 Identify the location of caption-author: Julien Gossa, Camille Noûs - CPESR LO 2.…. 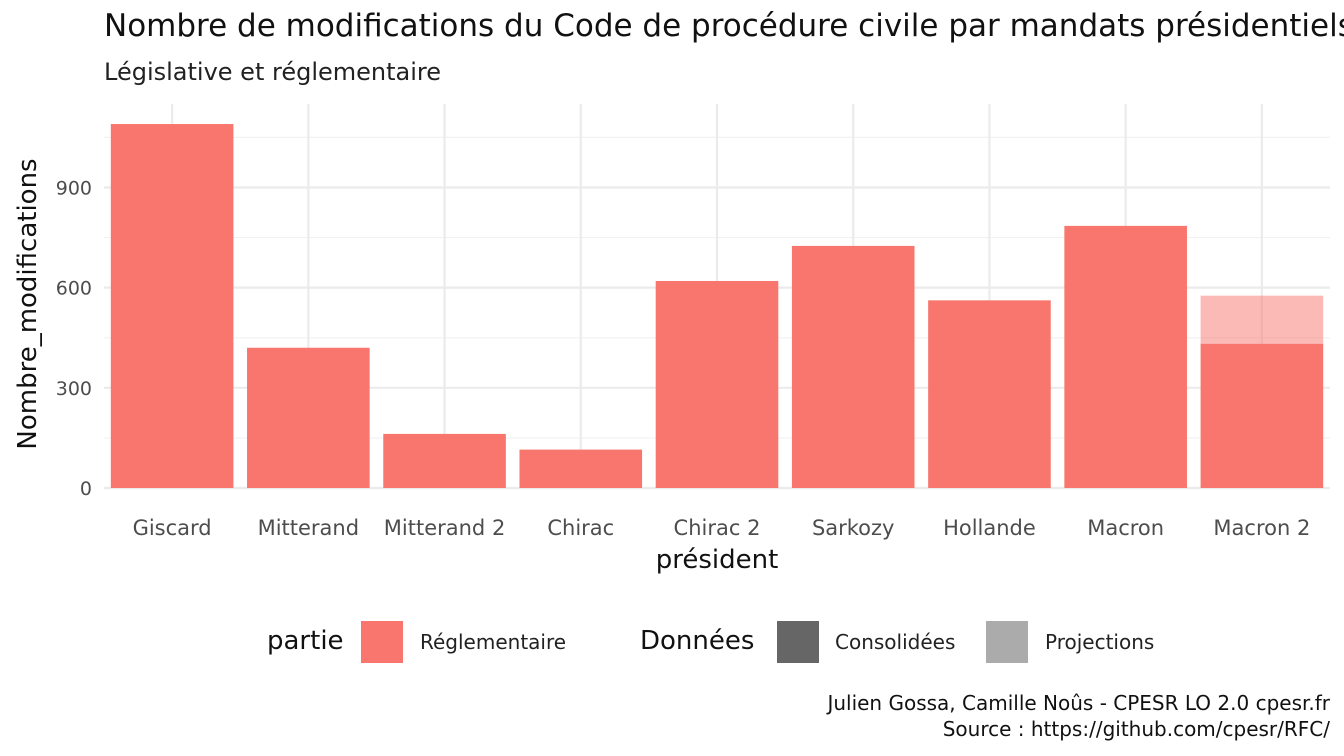
(1078, 703).